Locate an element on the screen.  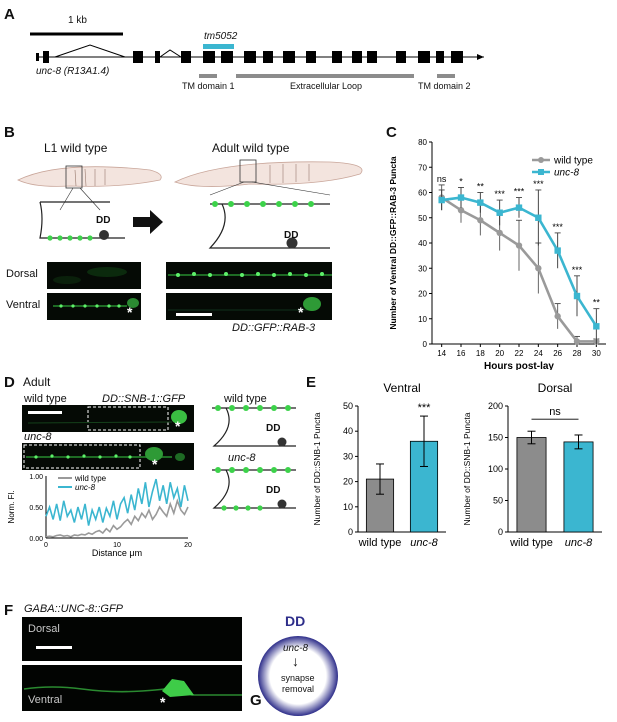
tm-domain-2-label: TM domain 2 is located at coordinates (444, 86).